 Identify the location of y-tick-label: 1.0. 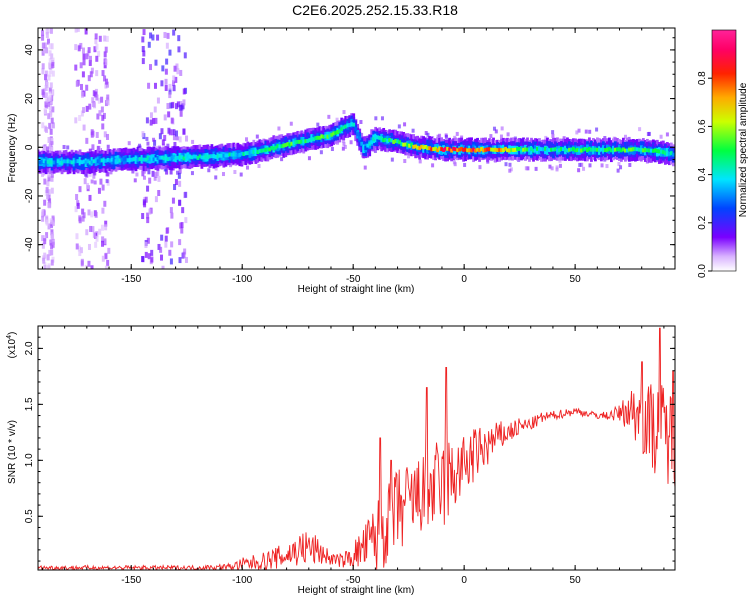
(29, 460).